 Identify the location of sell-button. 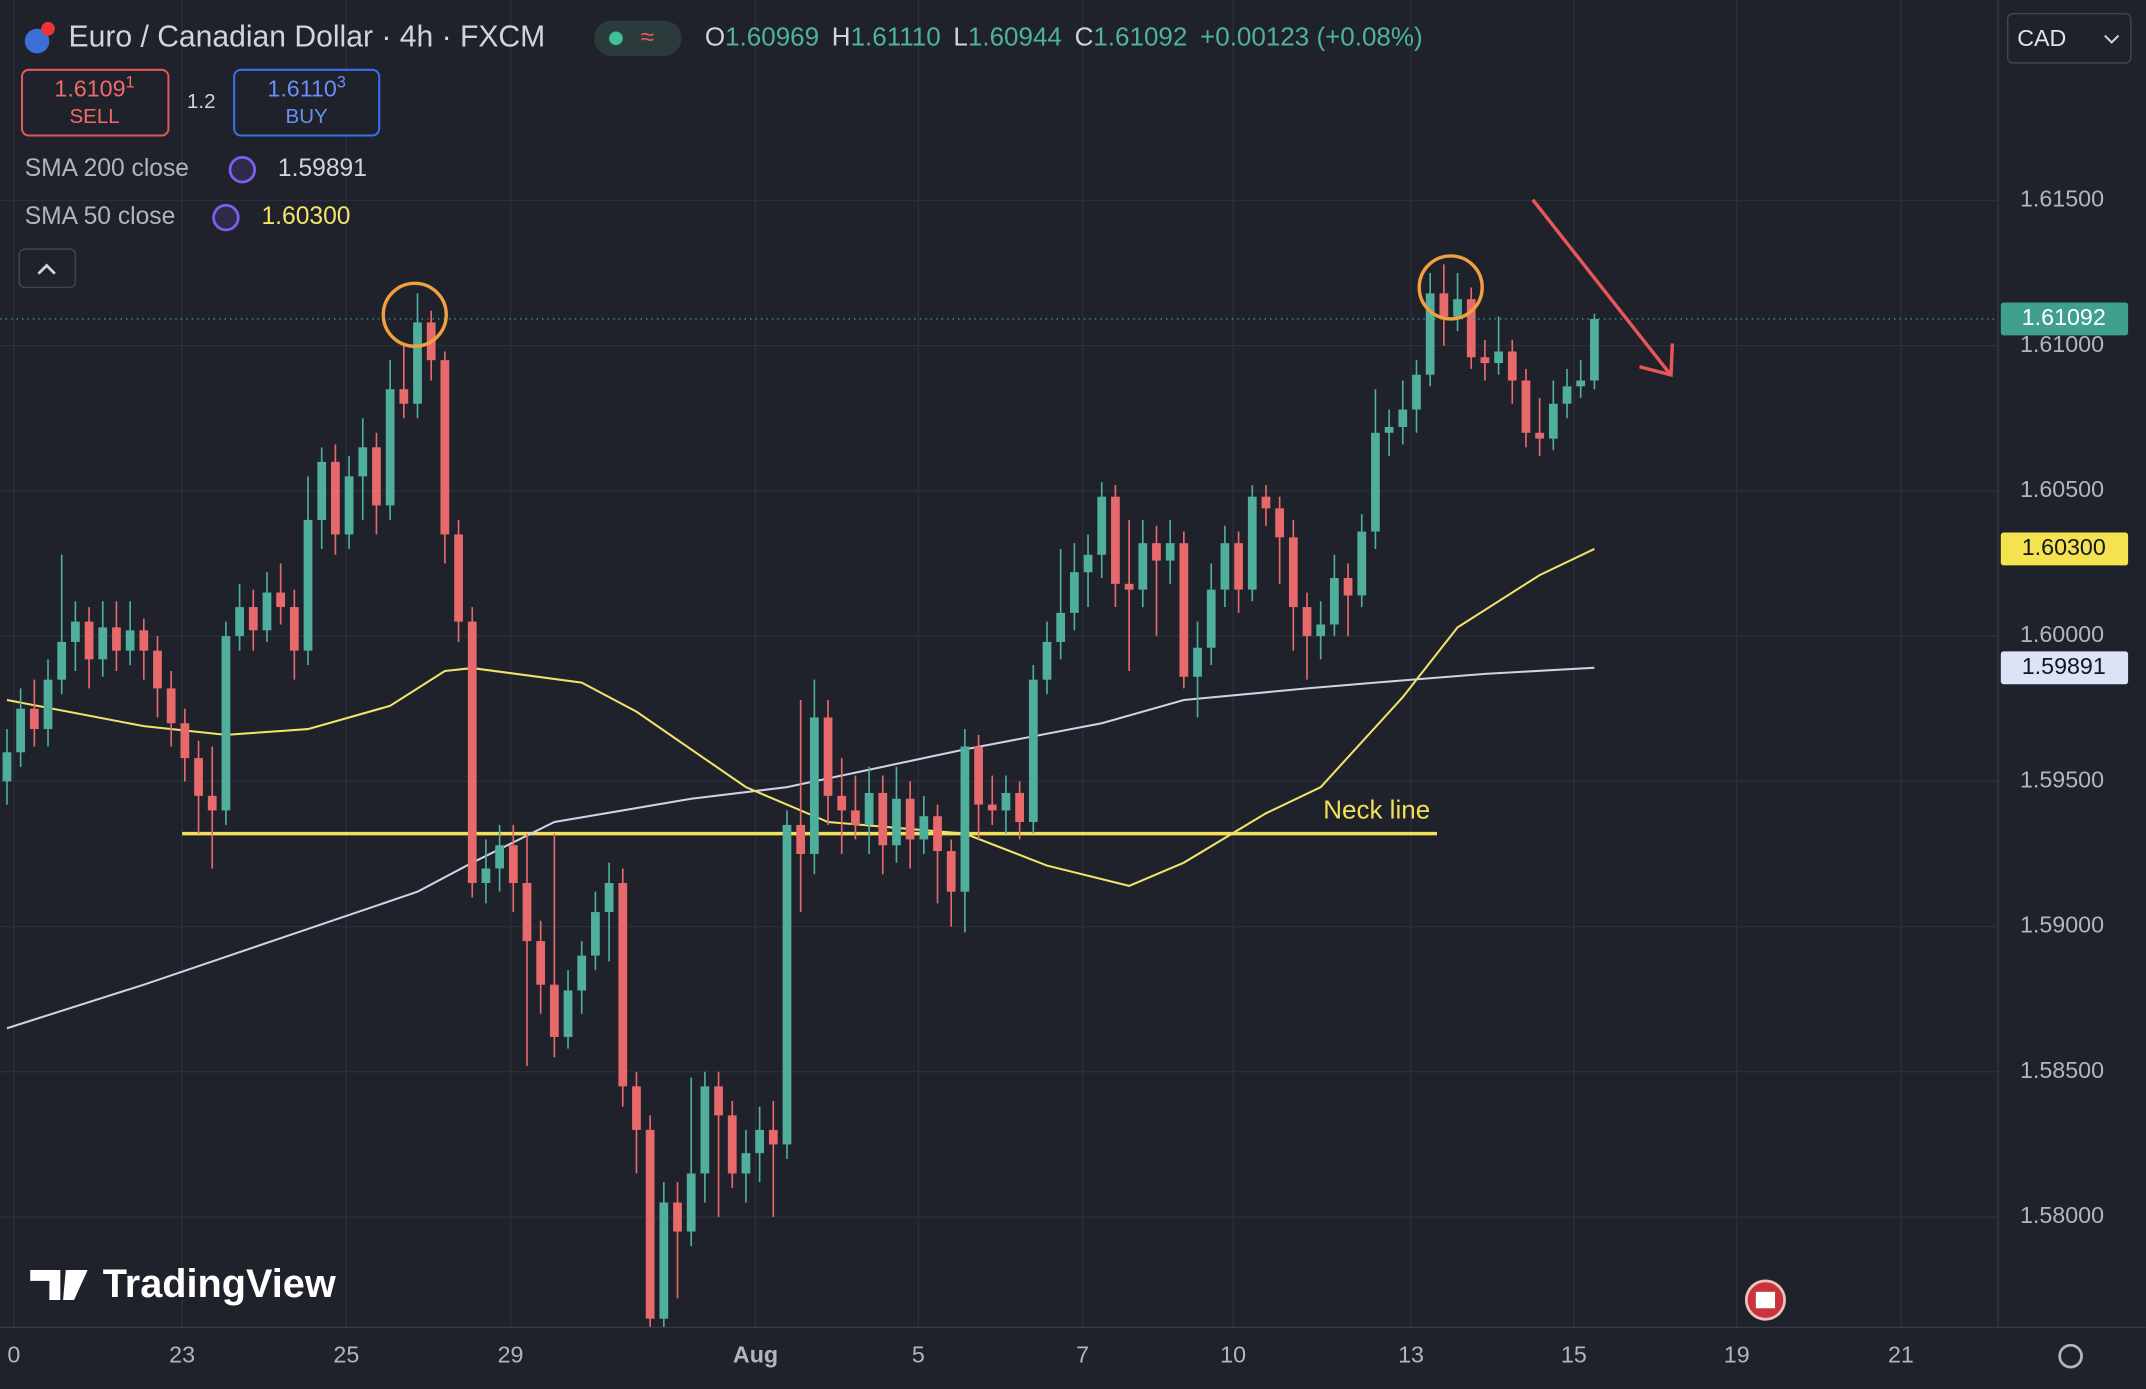
(95, 102).